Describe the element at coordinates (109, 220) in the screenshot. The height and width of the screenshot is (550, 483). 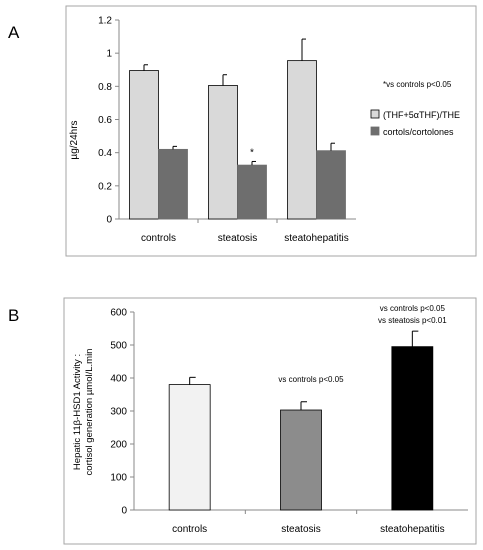
I see `panel-a-y-tick-label: 0` at that location.